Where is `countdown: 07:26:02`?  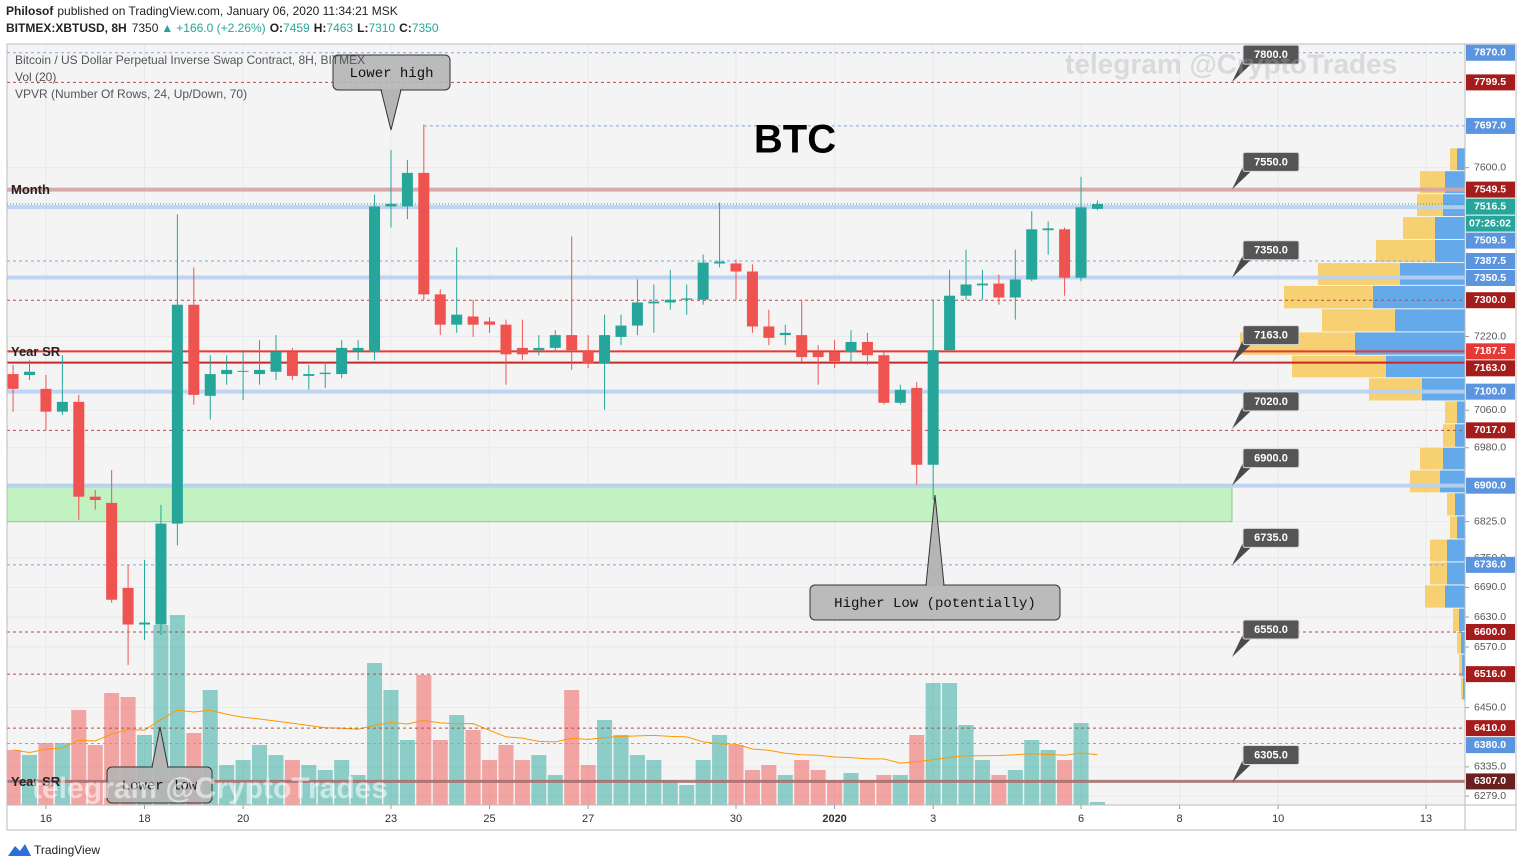 countdown: 07:26:02 is located at coordinates (1490, 223).